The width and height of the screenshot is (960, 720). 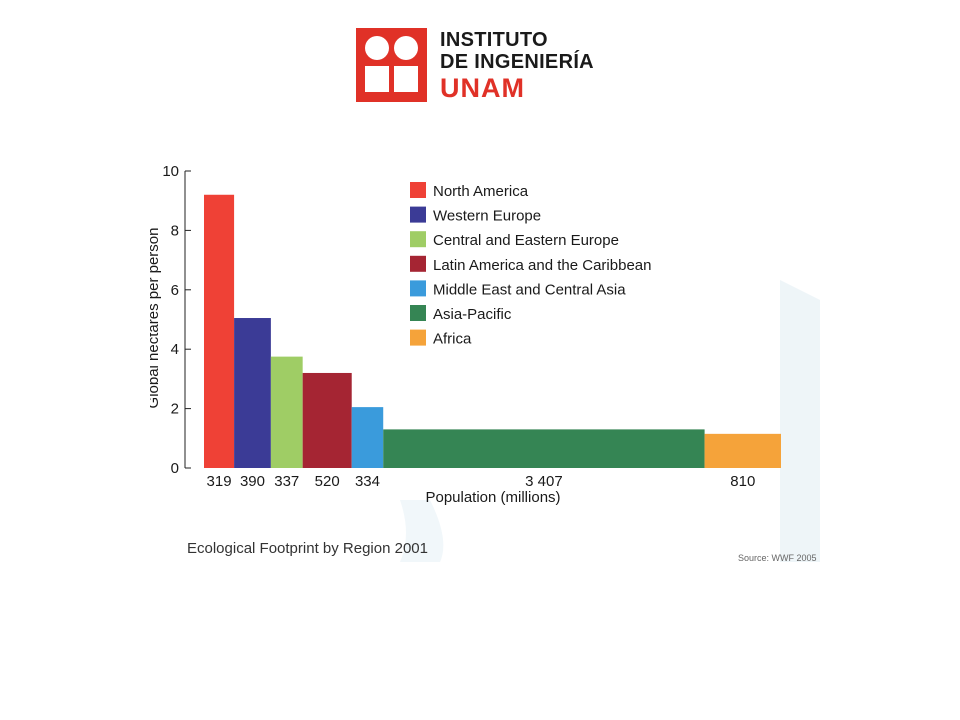 What do you see at coordinates (481, 191) in the screenshot?
I see `legend-entry: North America` at bounding box center [481, 191].